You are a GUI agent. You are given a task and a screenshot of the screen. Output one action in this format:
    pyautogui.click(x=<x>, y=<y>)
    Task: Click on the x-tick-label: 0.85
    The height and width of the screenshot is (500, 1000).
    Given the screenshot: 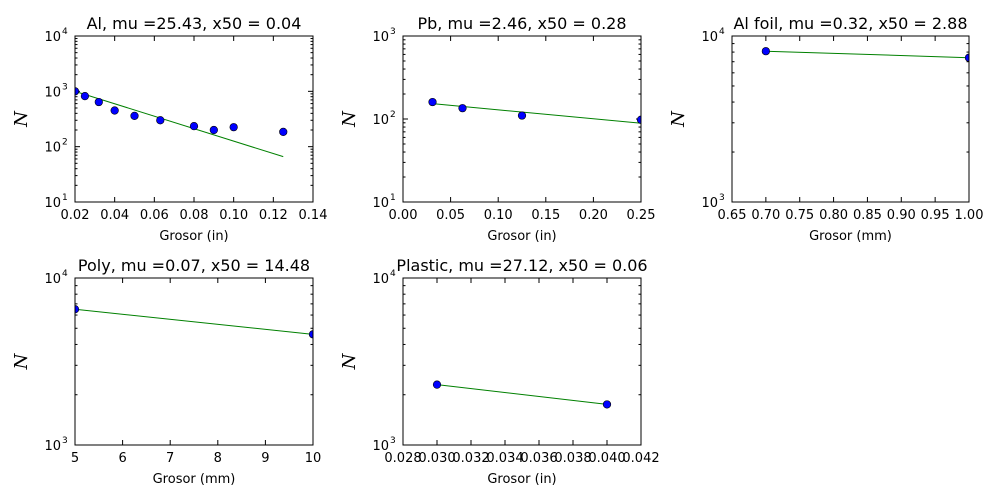 What is the action you would take?
    pyautogui.click(x=867, y=215)
    